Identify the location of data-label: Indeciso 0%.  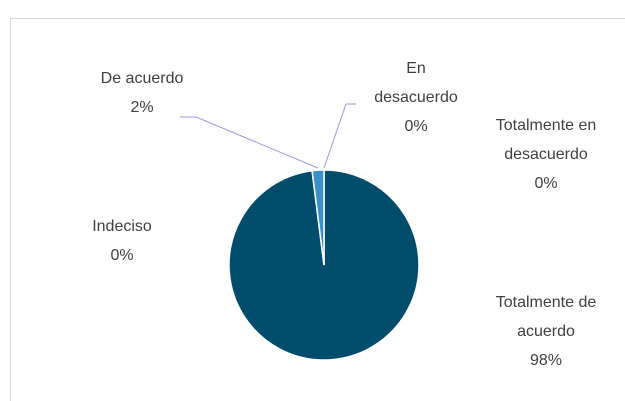
(122, 241).